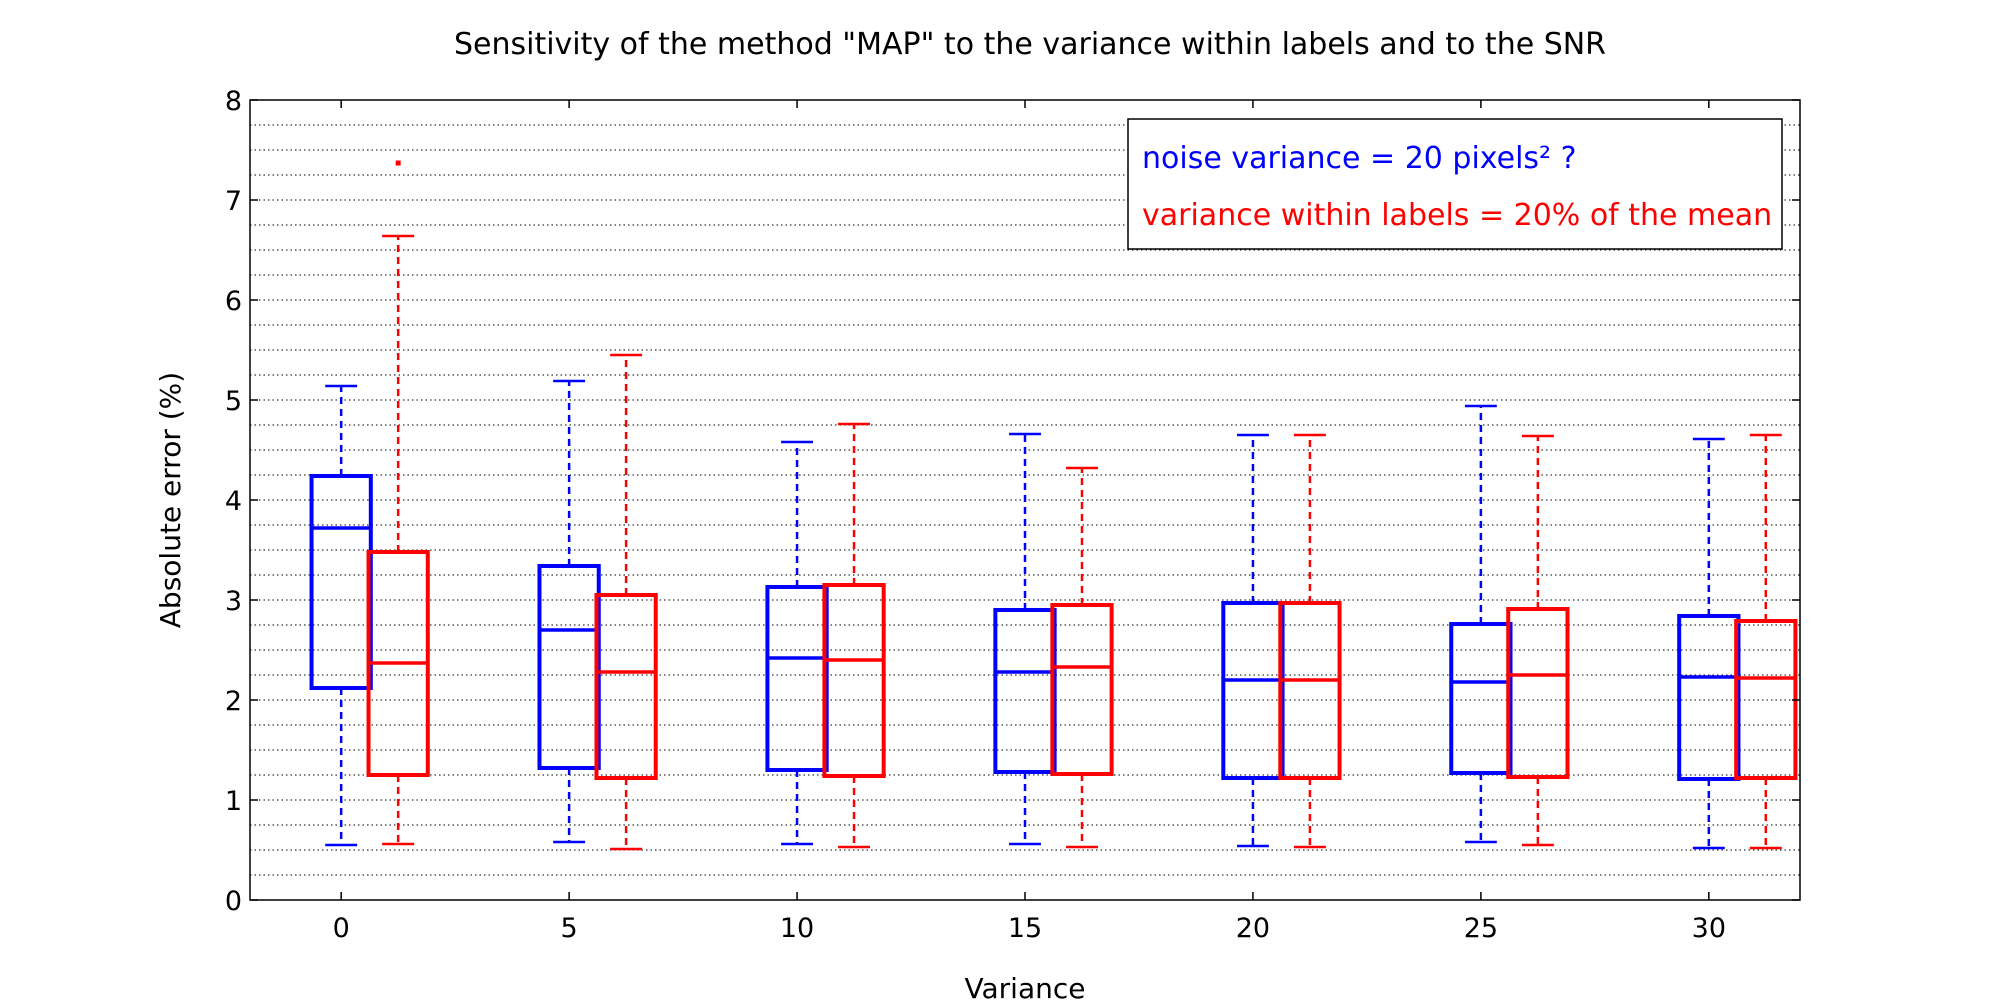  Describe the element at coordinates (233, 801) in the screenshot. I see `y-tick-label: 1` at that location.